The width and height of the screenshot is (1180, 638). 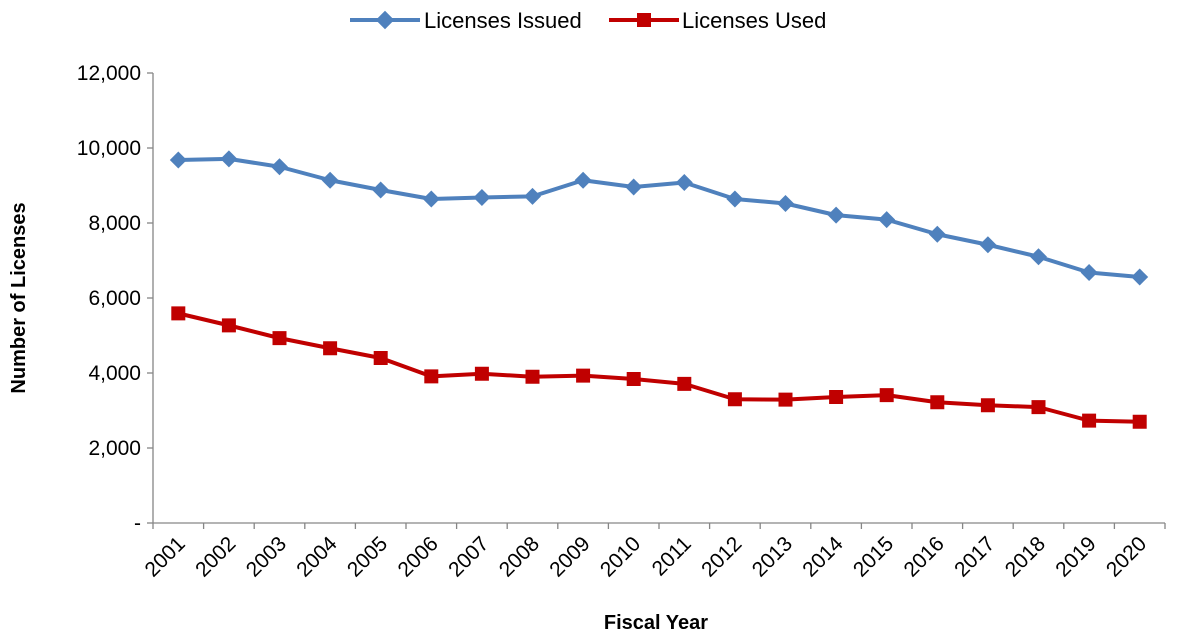 I want to click on x-tick-label: 2006, so click(x=418, y=556).